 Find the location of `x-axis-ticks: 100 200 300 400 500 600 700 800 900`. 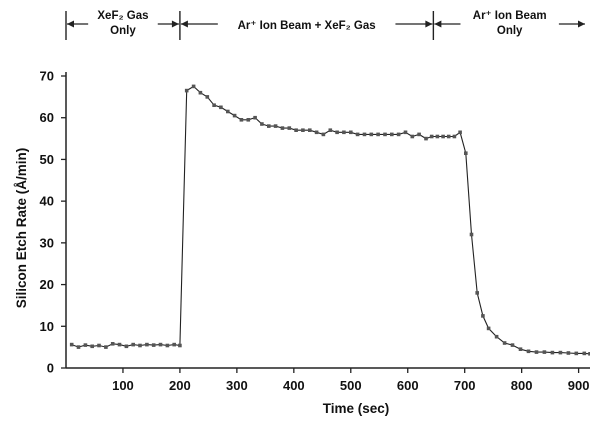

x-axis-ticks: 100 200 300 400 500 600 700 800 900 is located at coordinates (350, 380).